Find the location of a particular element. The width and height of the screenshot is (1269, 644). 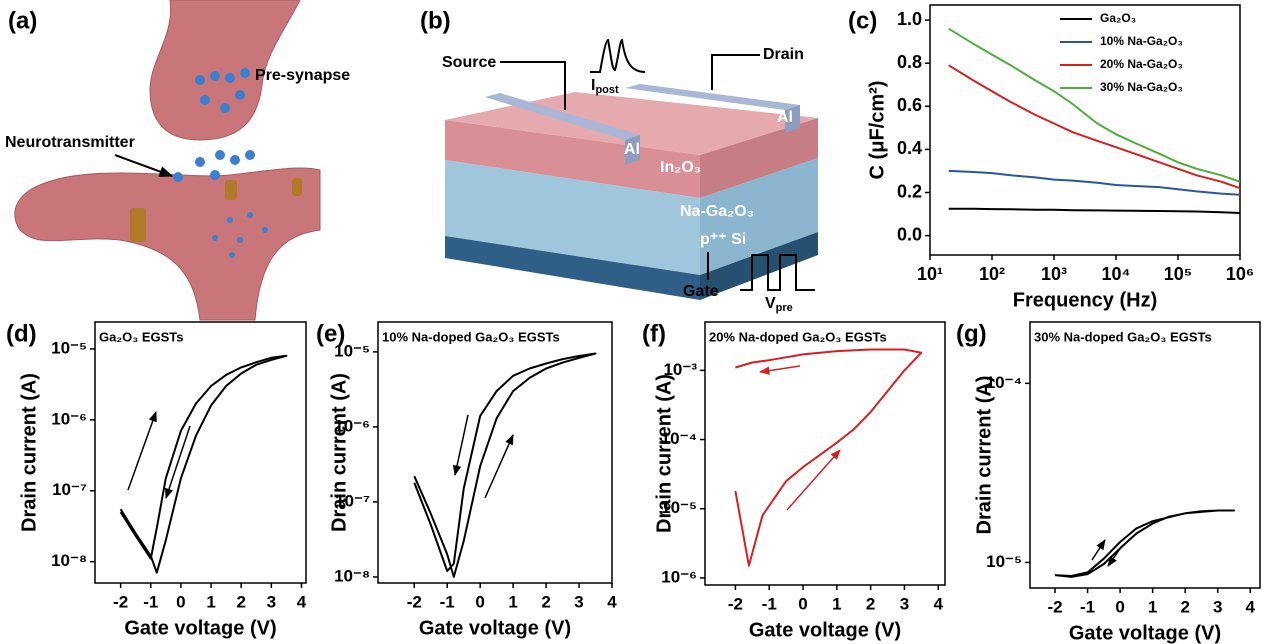

y-tick-label: 0.6 is located at coordinates (909, 105).